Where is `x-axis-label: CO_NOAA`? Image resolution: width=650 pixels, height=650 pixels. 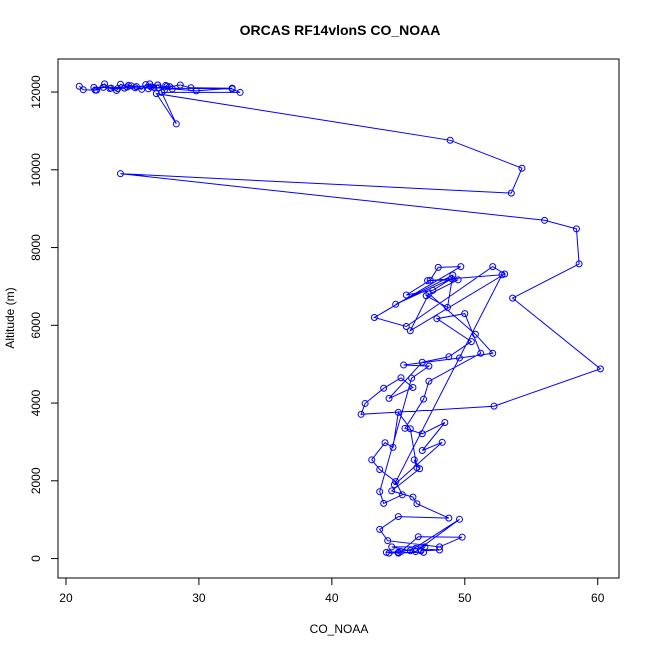 x-axis-label: CO_NOAA is located at coordinates (339, 629).